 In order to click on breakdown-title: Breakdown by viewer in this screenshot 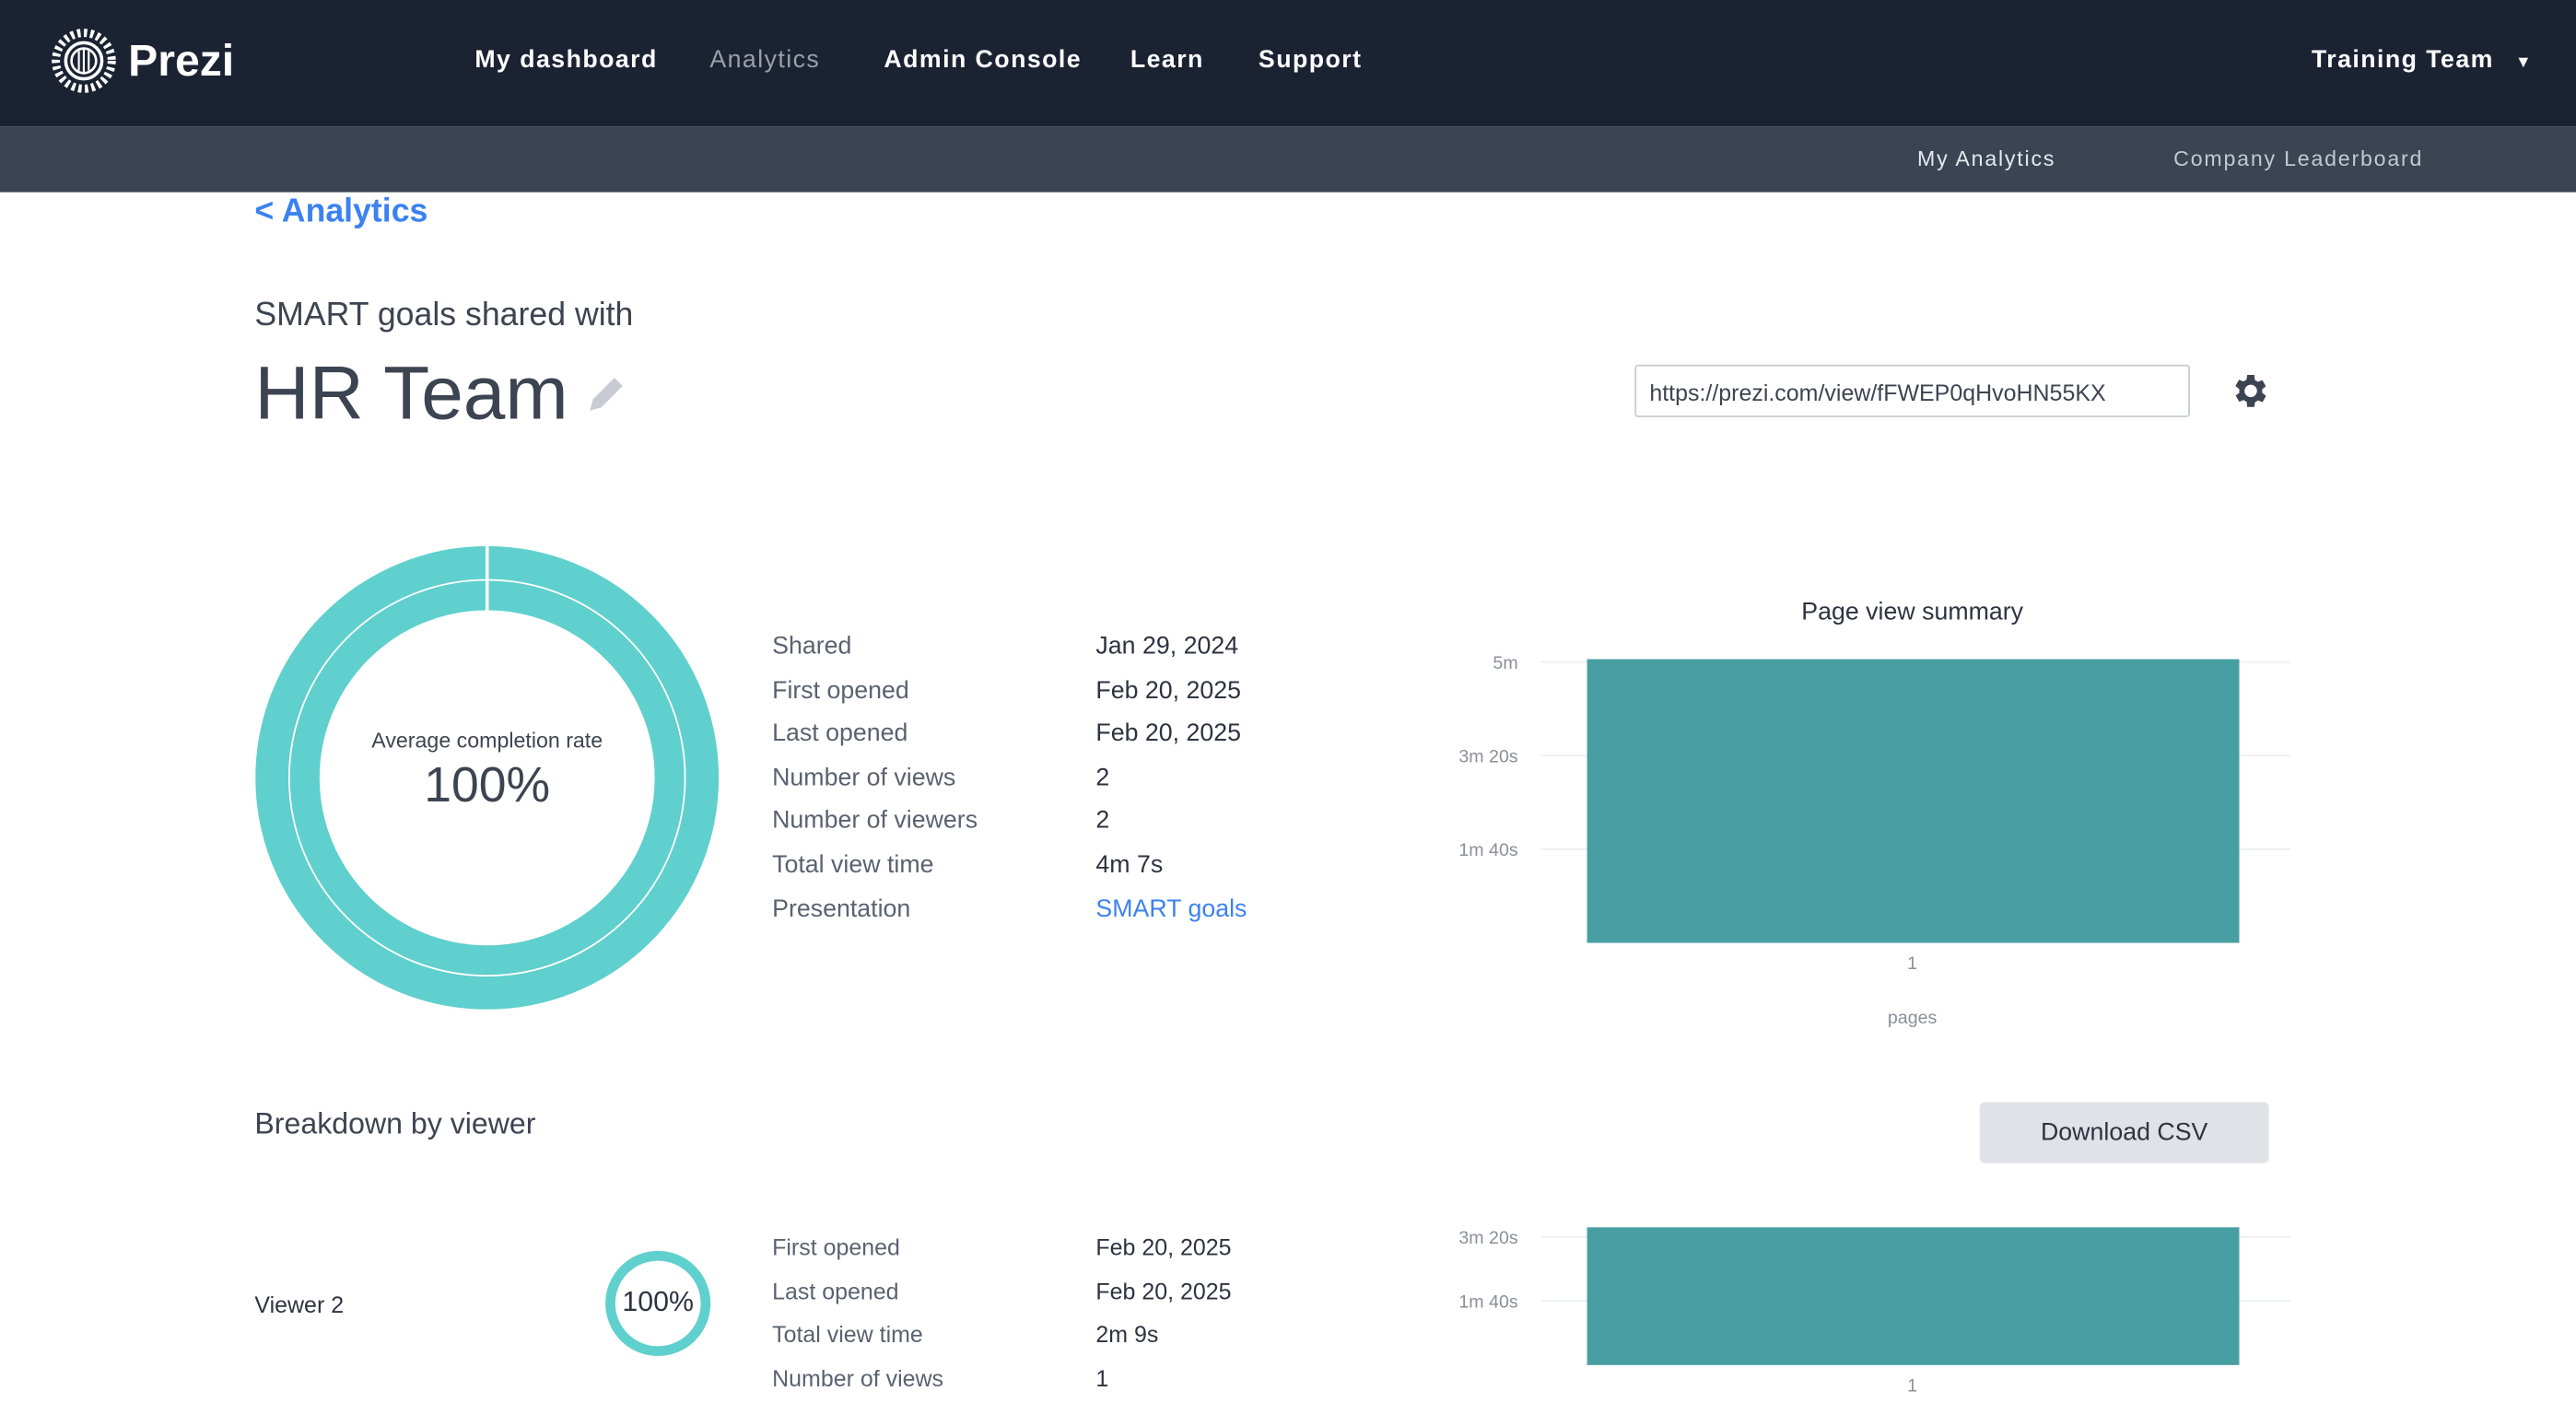, I will do `click(395, 1123)`.